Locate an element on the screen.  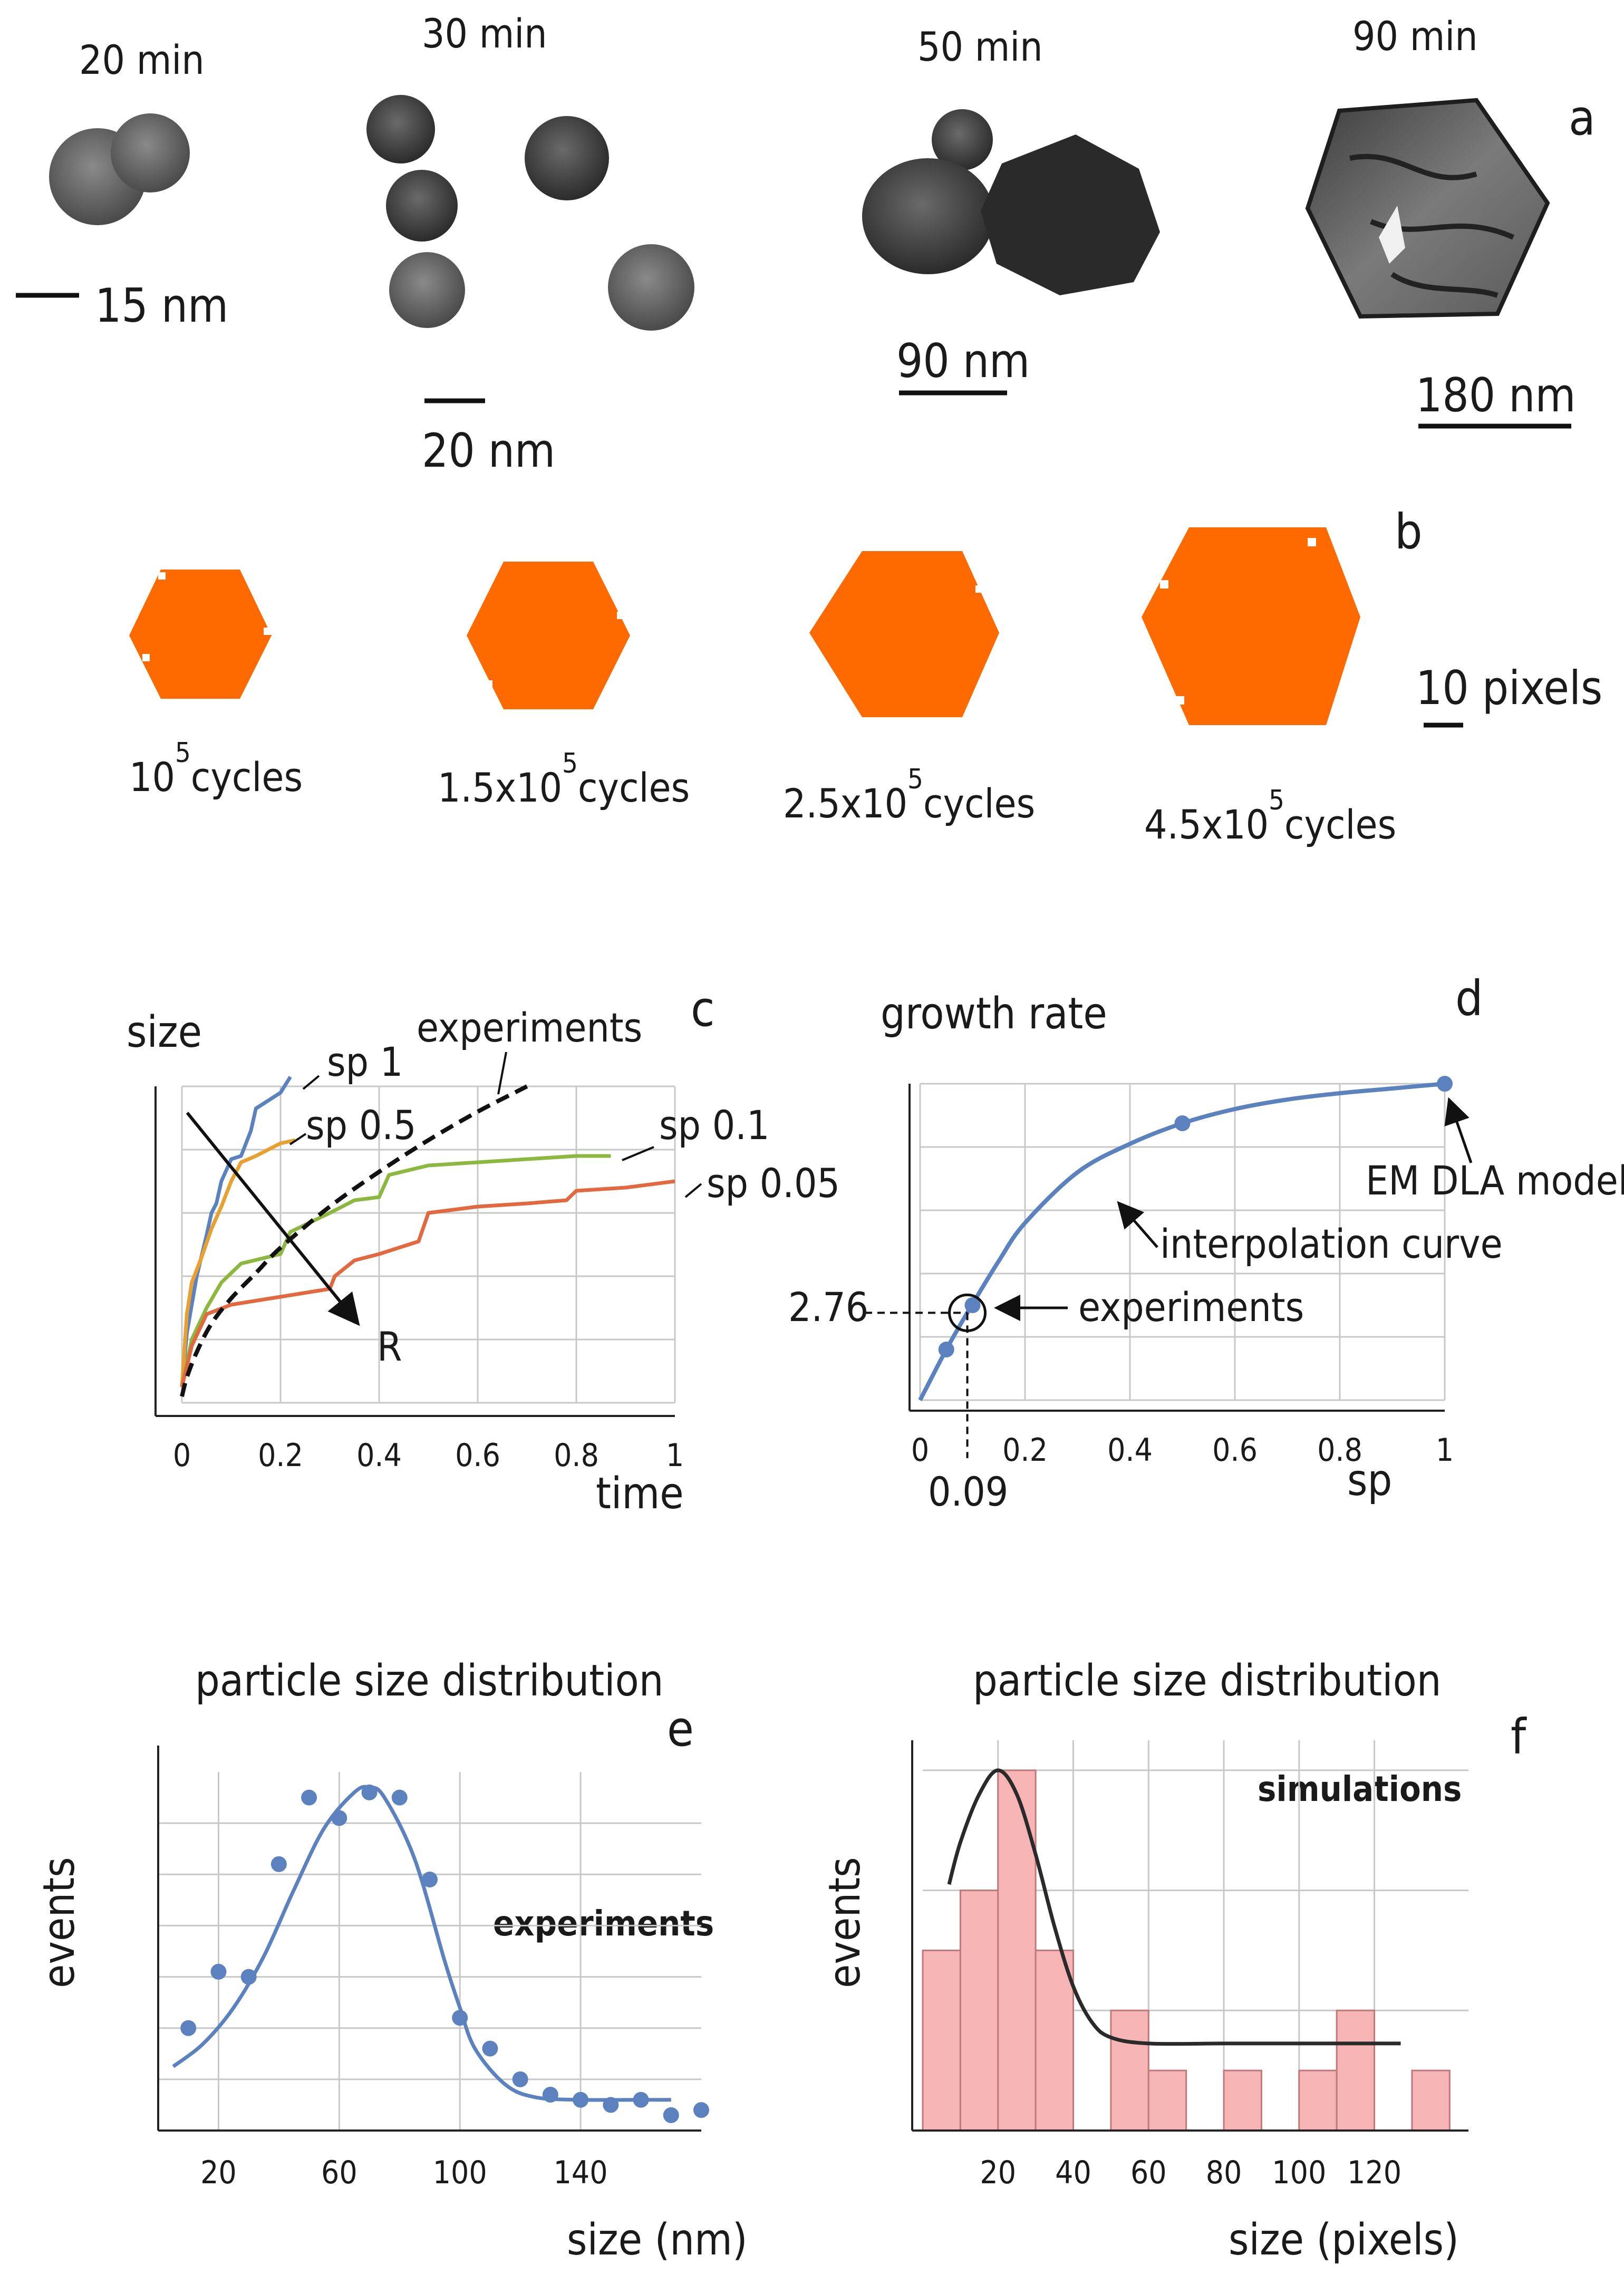
series-line-sp01 is located at coordinates (395, 1270).